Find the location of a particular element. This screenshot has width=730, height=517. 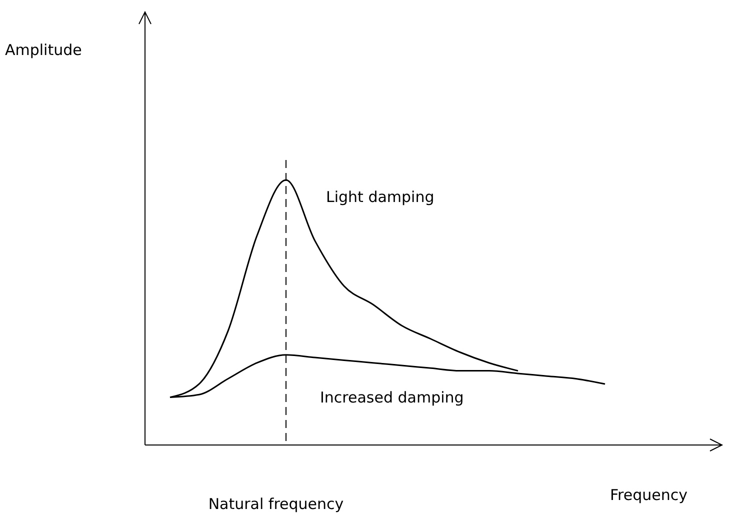

text: Amplitude is located at coordinates (43, 50).